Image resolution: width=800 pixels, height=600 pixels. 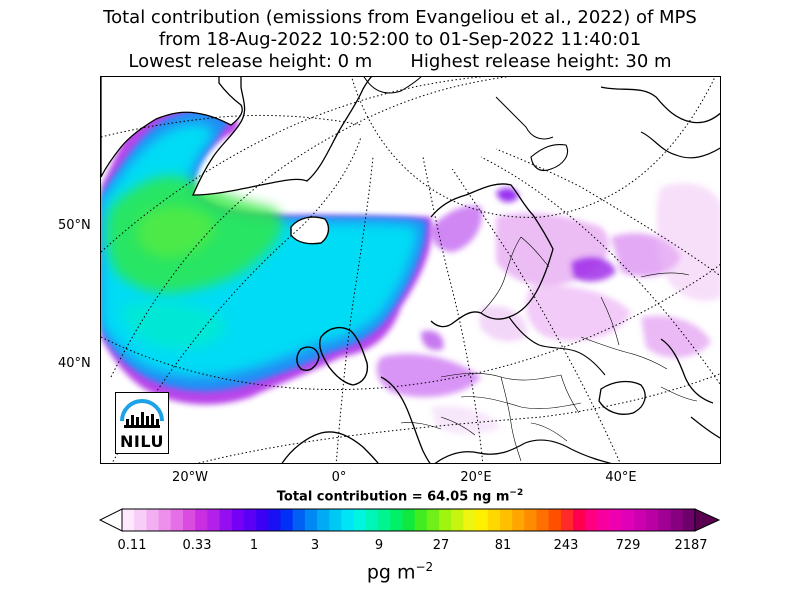 I want to click on total-contribution-exponent: −2, so click(x=516, y=493).